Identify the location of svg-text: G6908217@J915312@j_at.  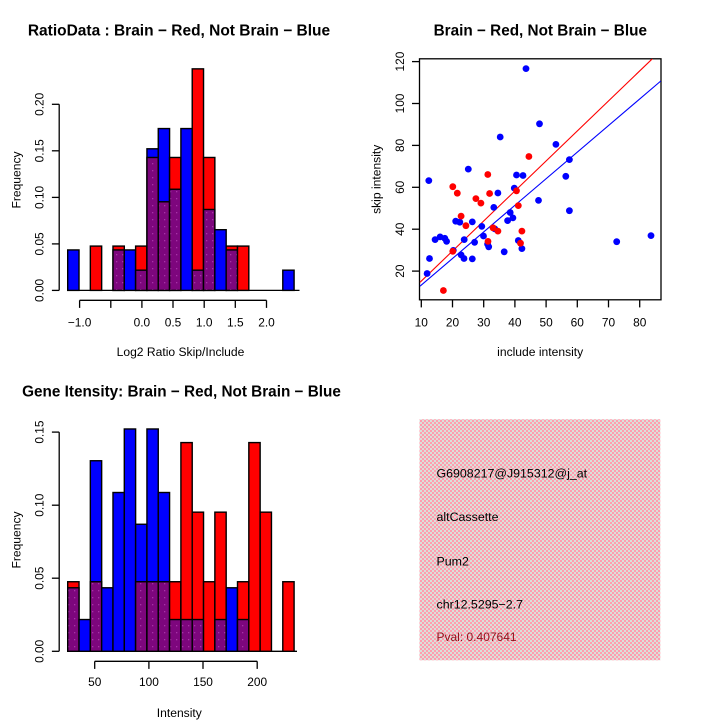
(512, 473).